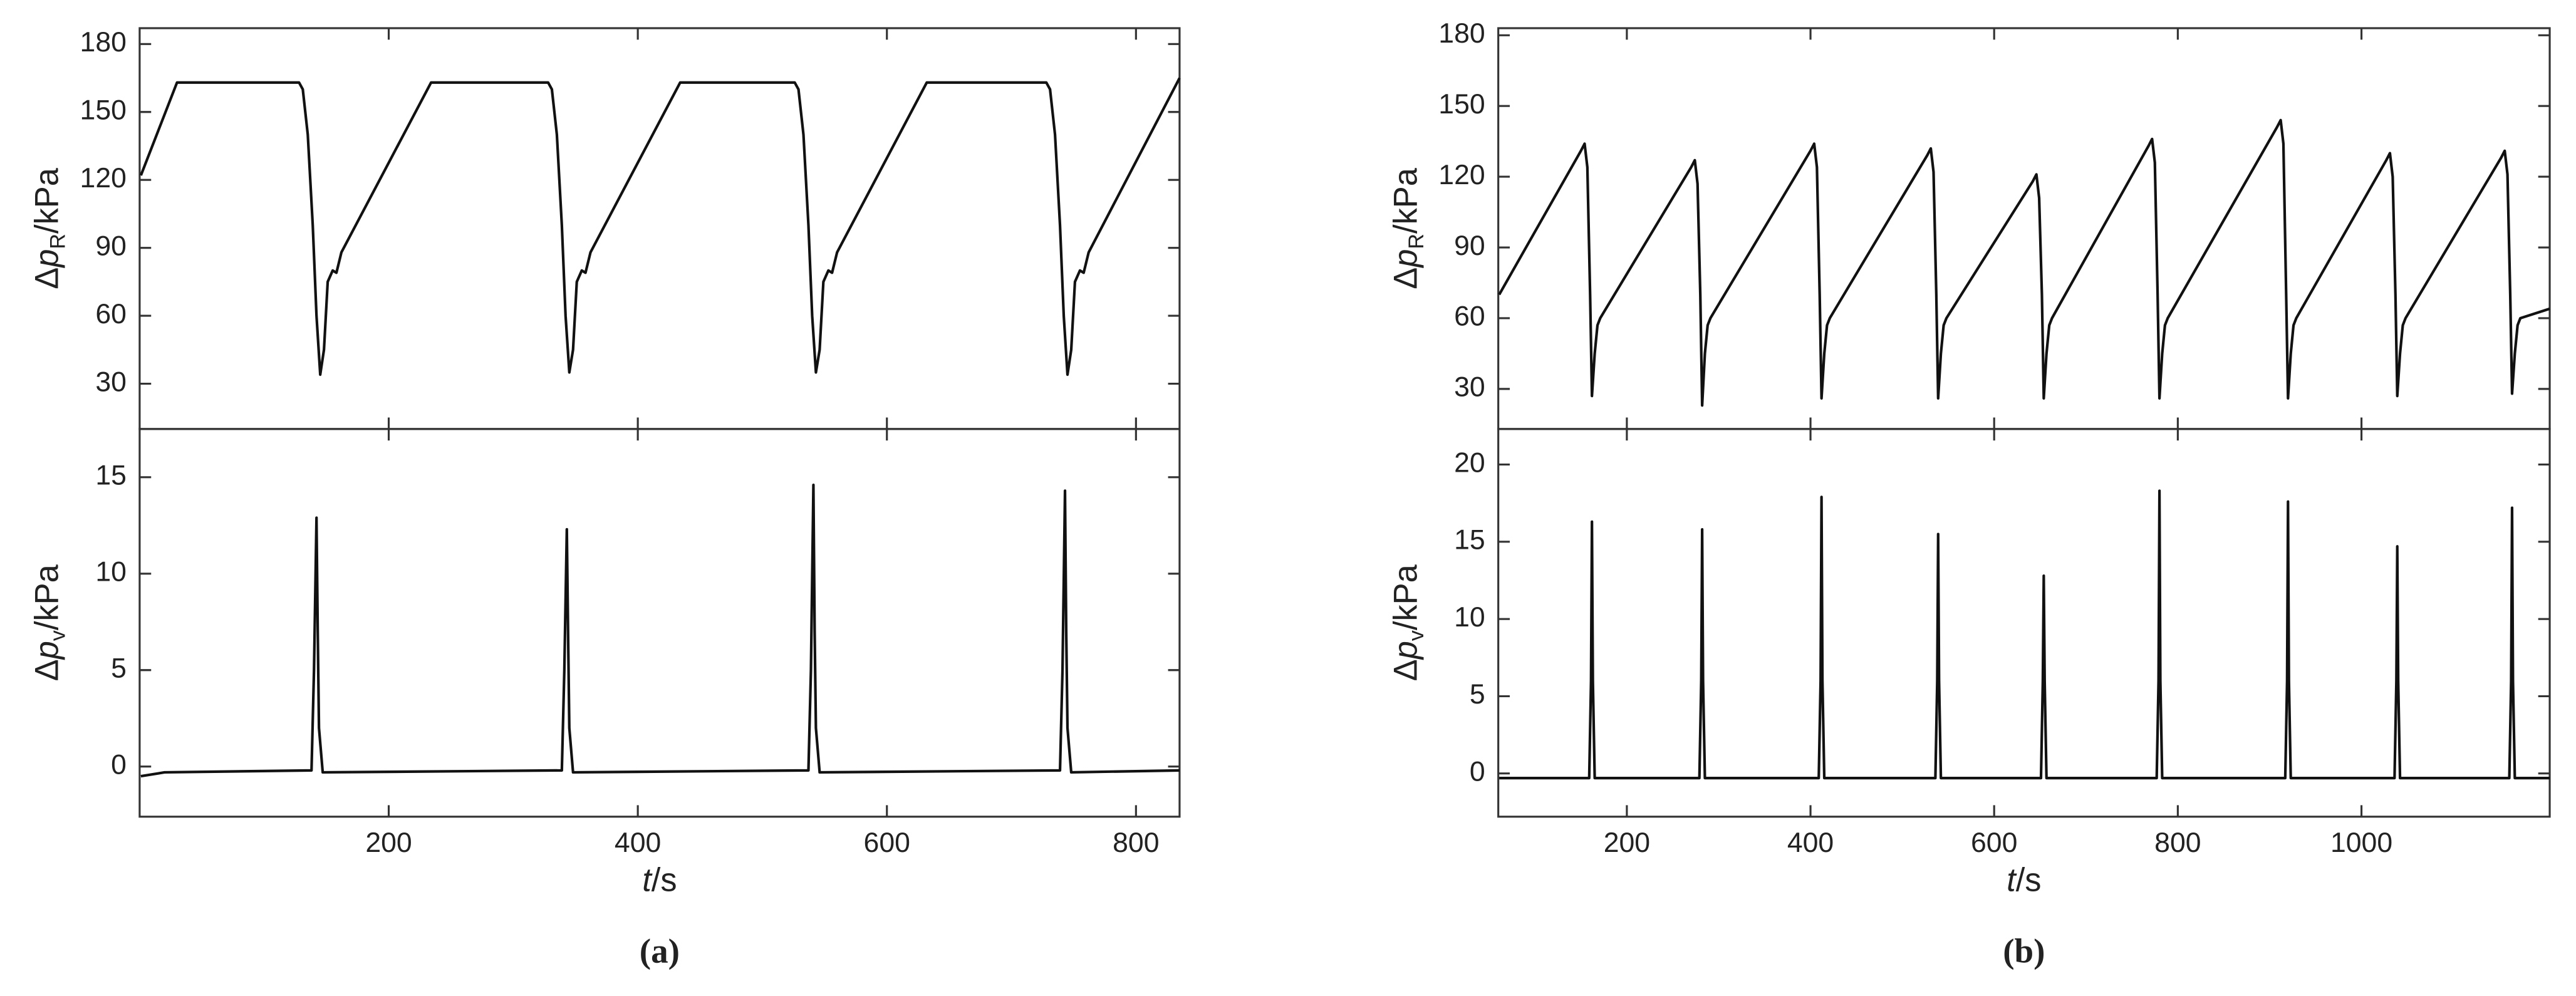 The width and height of the screenshot is (2576, 996). What do you see at coordinates (2361, 842) in the screenshot?
I see `x-tick-label: 1000` at bounding box center [2361, 842].